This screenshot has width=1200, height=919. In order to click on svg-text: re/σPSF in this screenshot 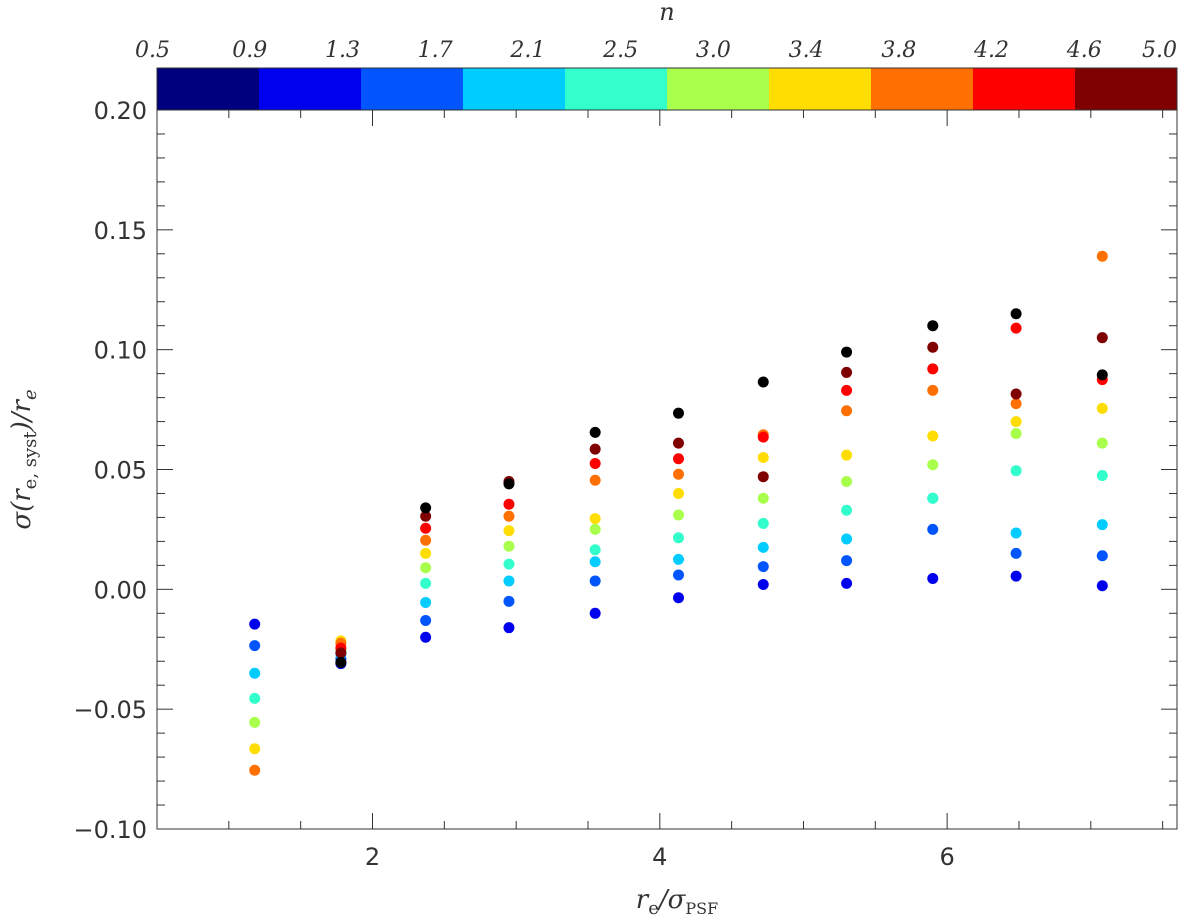, I will do `click(677, 902)`.